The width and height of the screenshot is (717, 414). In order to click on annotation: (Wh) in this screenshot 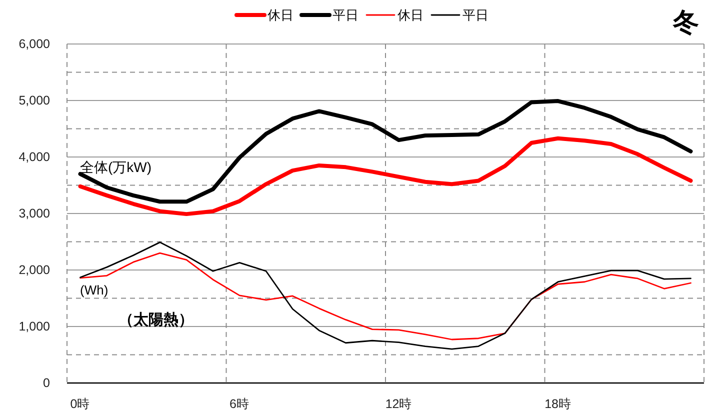, I will do `click(94, 290)`.